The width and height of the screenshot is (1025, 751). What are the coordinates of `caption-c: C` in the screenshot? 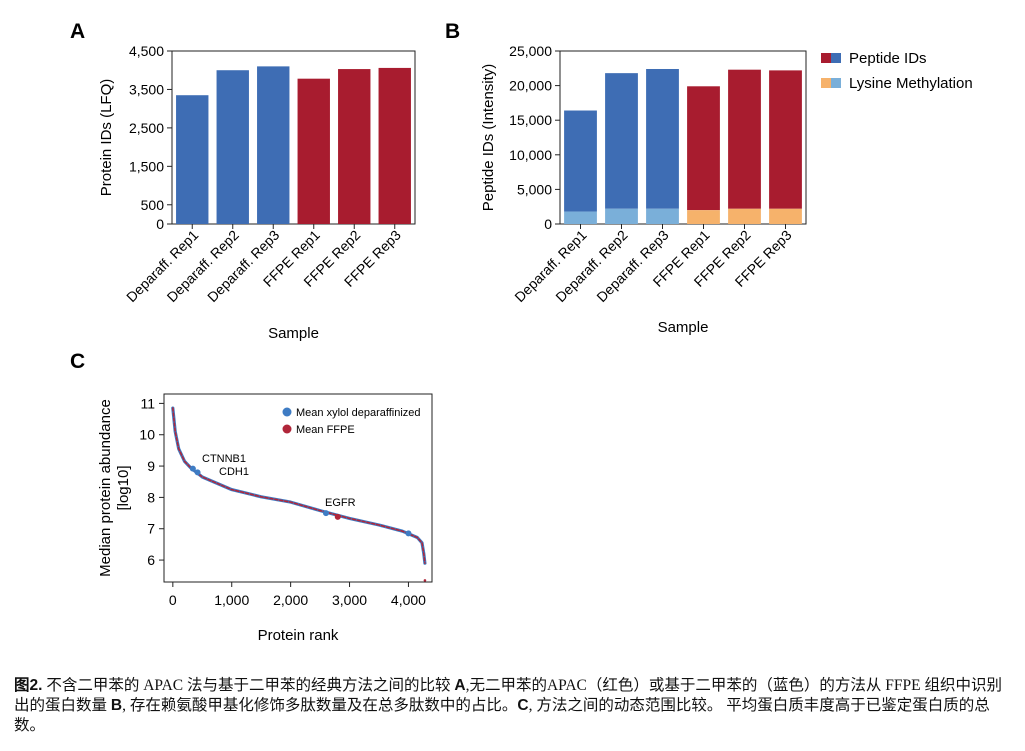 It's located at (523, 705).